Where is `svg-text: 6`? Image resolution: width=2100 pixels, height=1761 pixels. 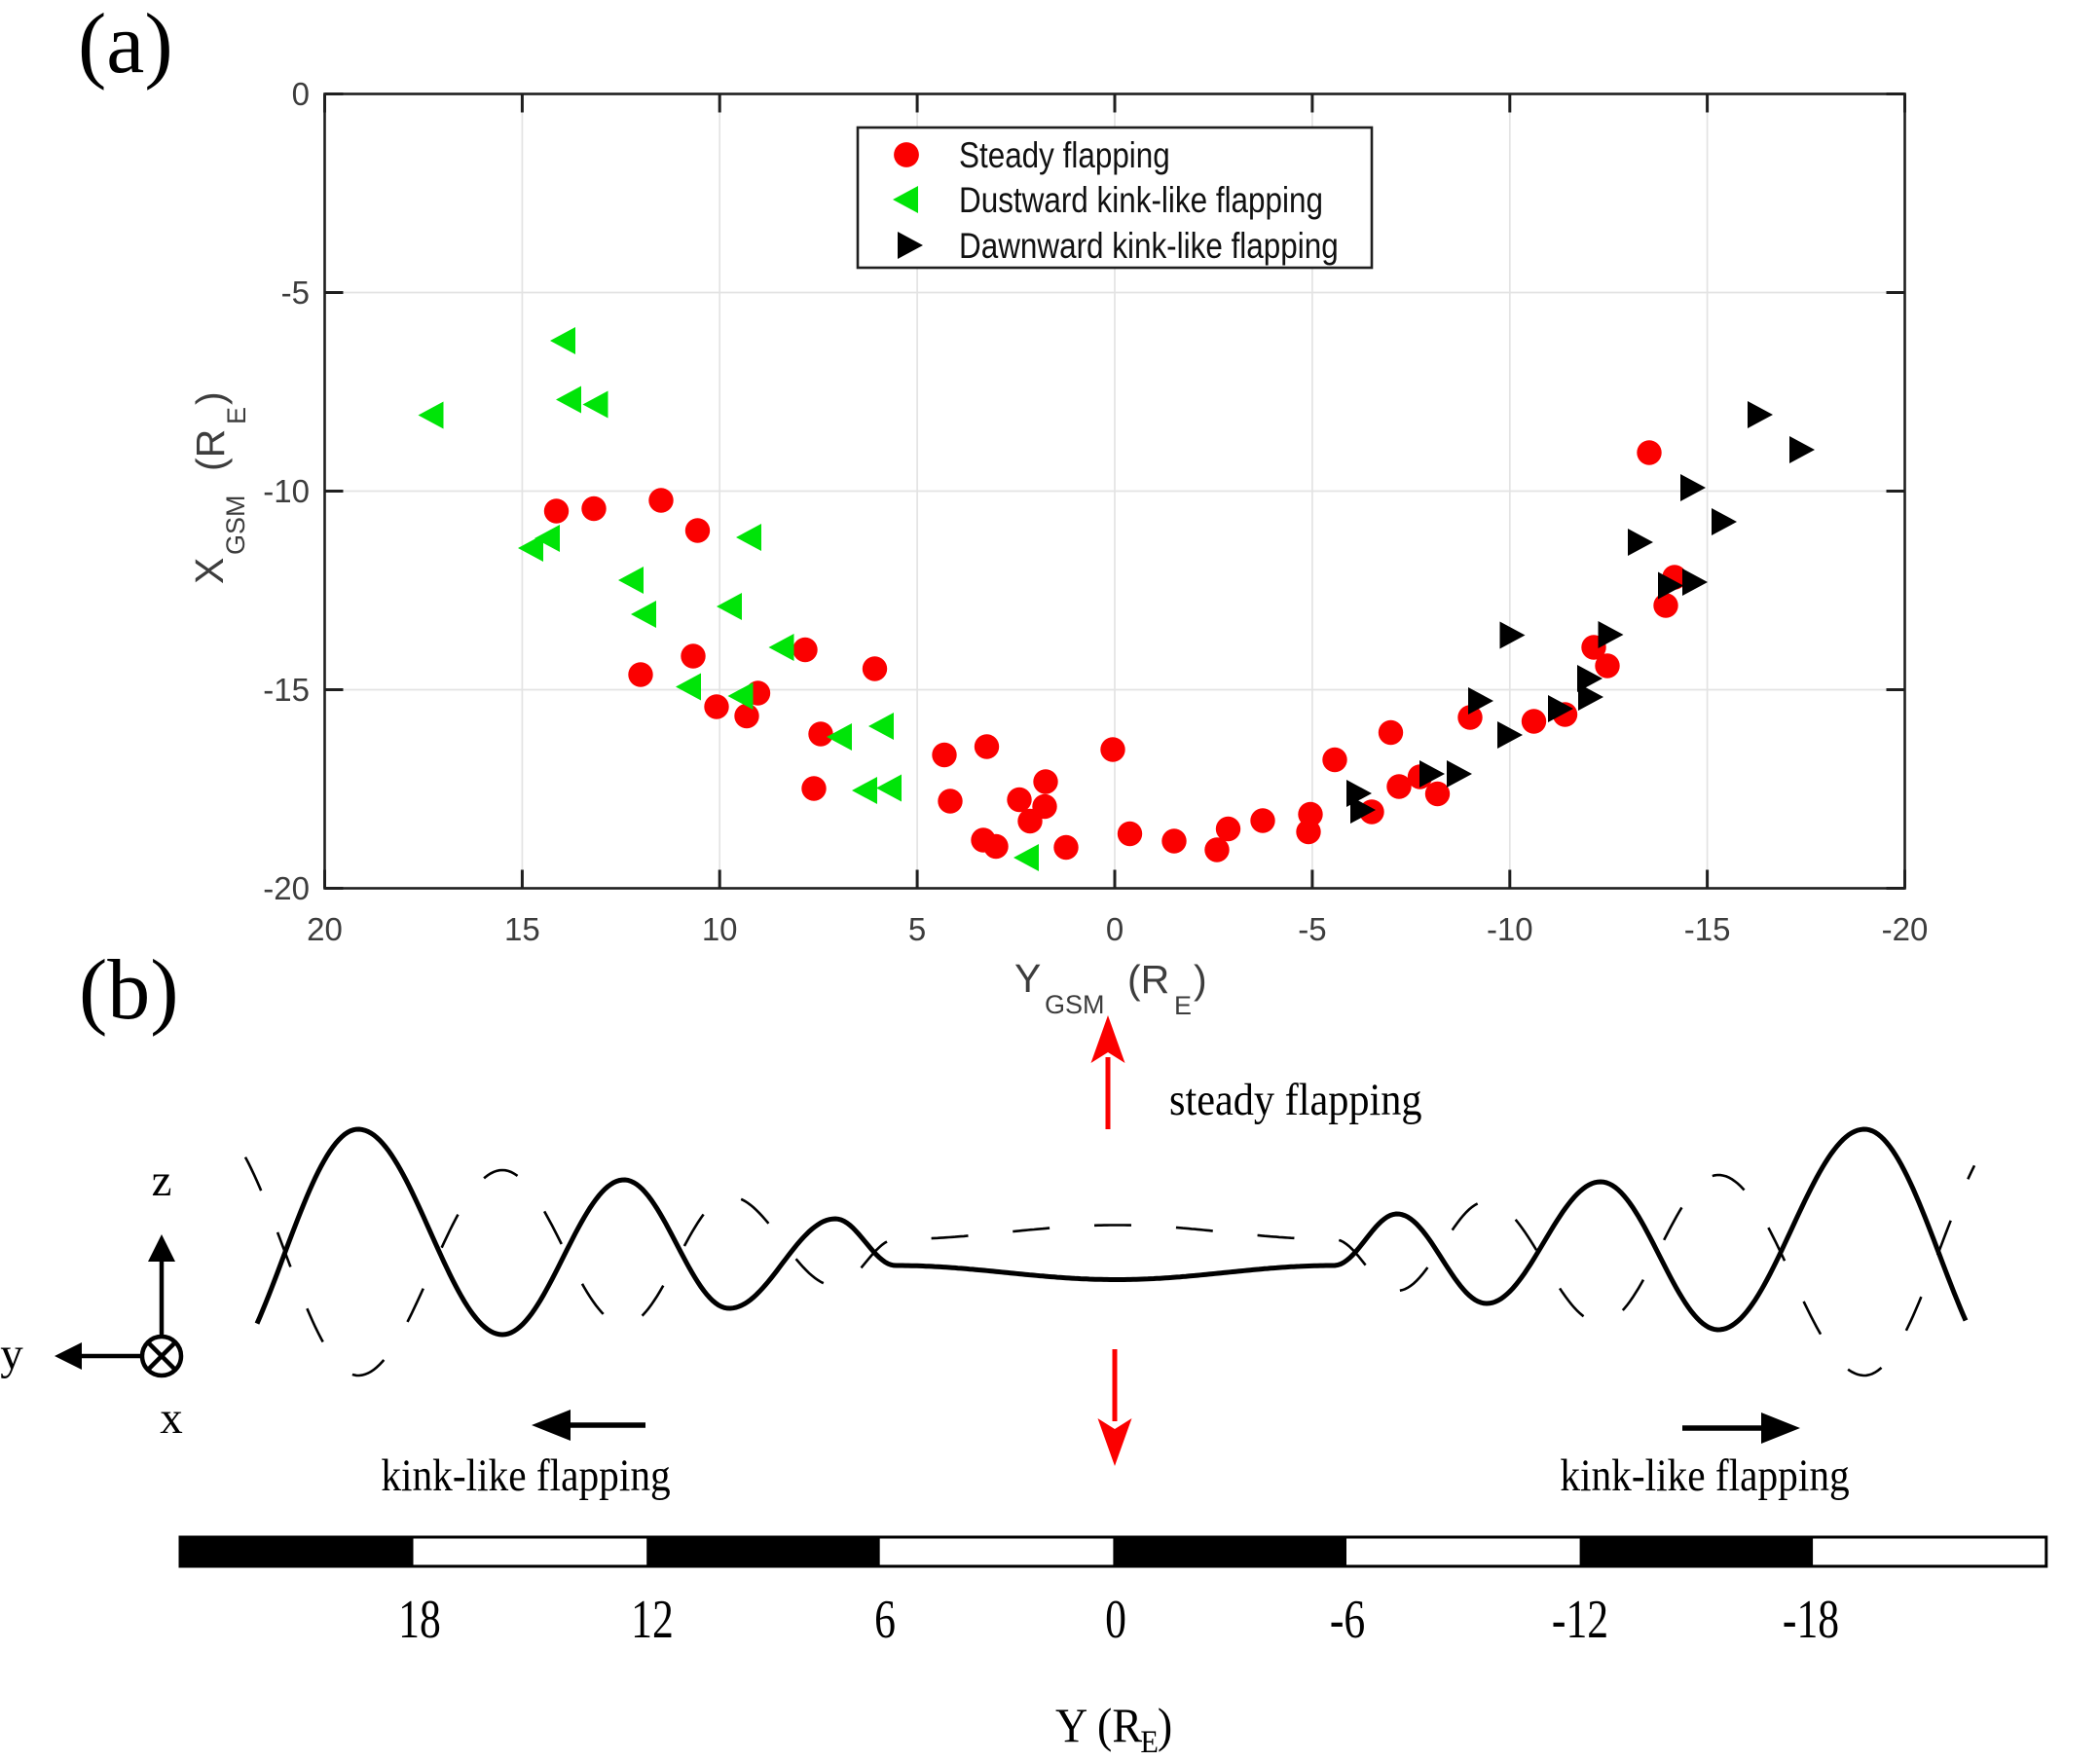 svg-text: 6 is located at coordinates (885, 1619).